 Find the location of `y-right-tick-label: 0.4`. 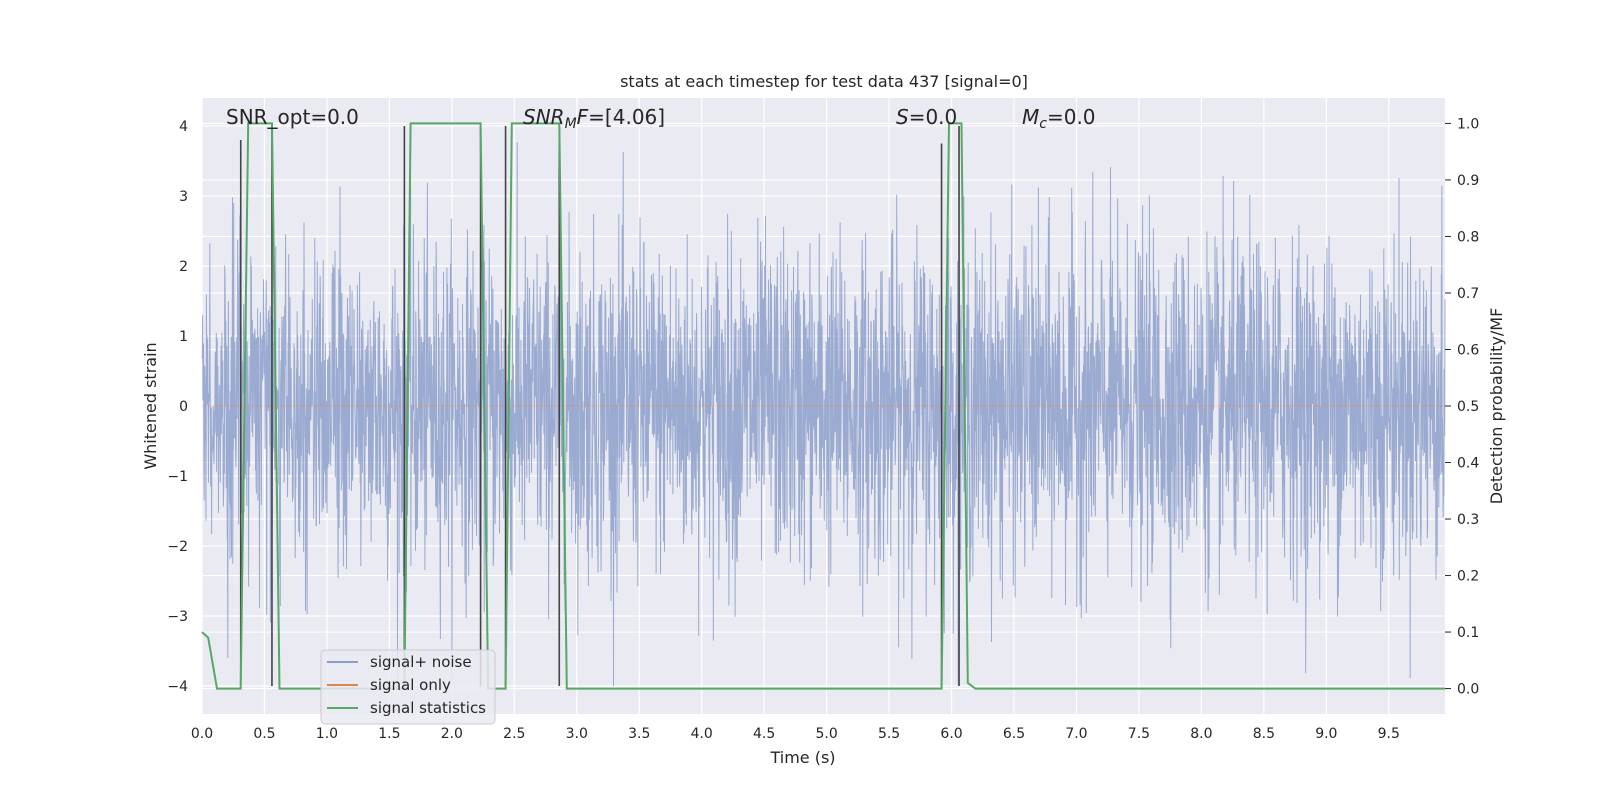

y-right-tick-label: 0.4 is located at coordinates (1468, 464).